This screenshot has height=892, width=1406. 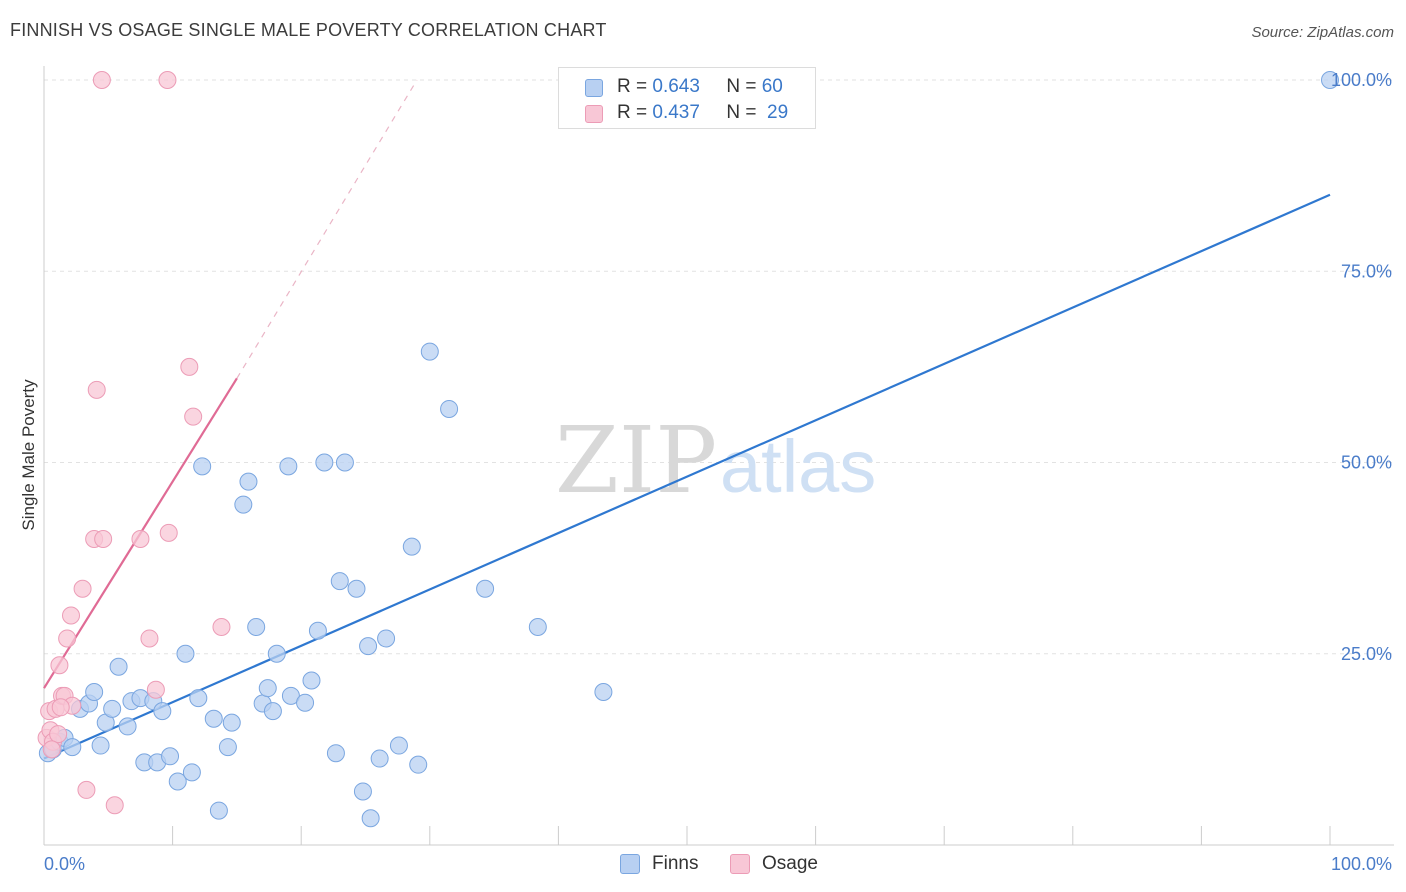 What do you see at coordinates (741, 112) in the screenshot?
I see `legend-osage-n-label: N =` at bounding box center [741, 112].